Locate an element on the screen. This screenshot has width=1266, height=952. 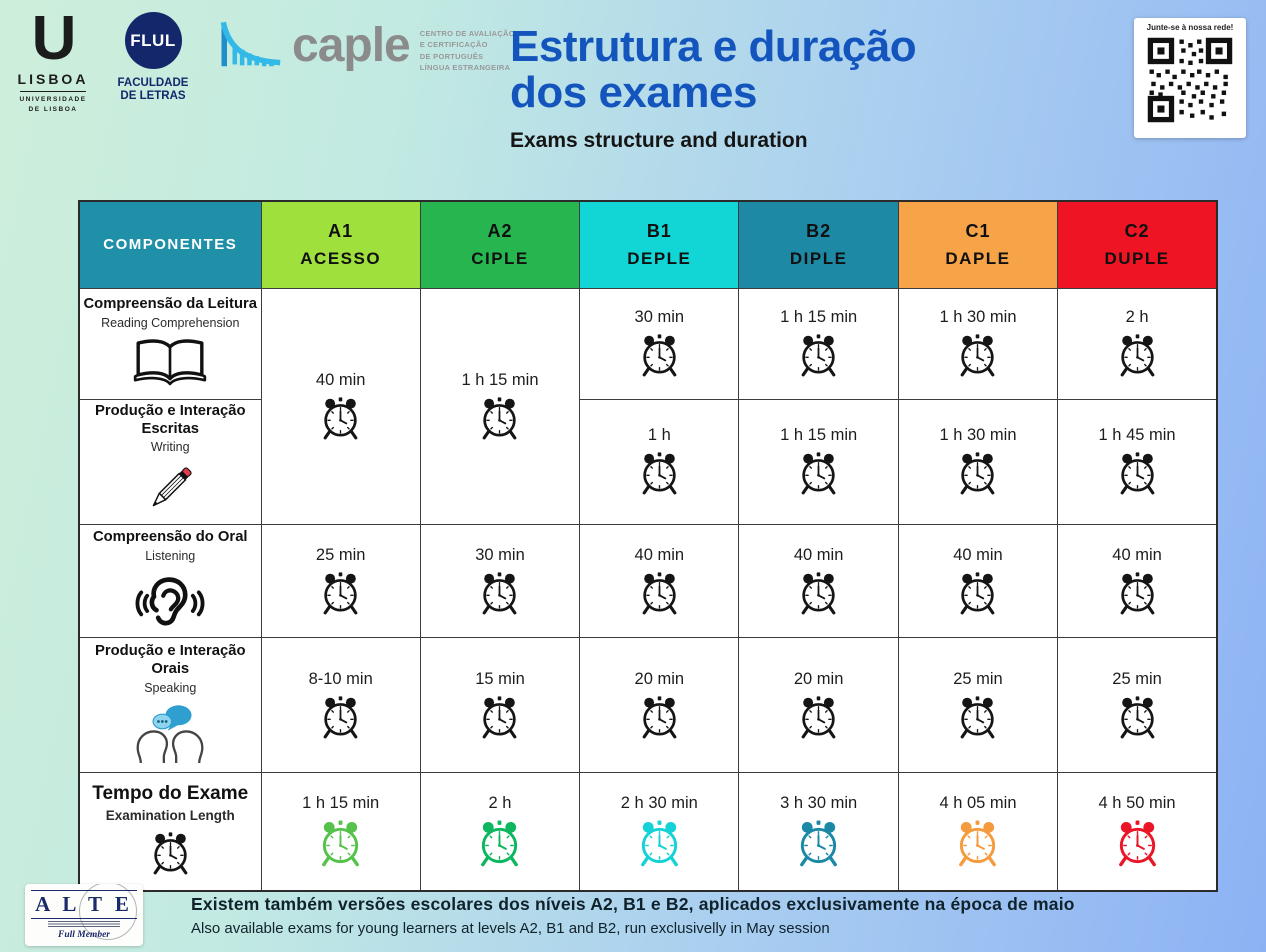
cell-total-b1: 2 h 30 min is located at coordinates (659, 832).